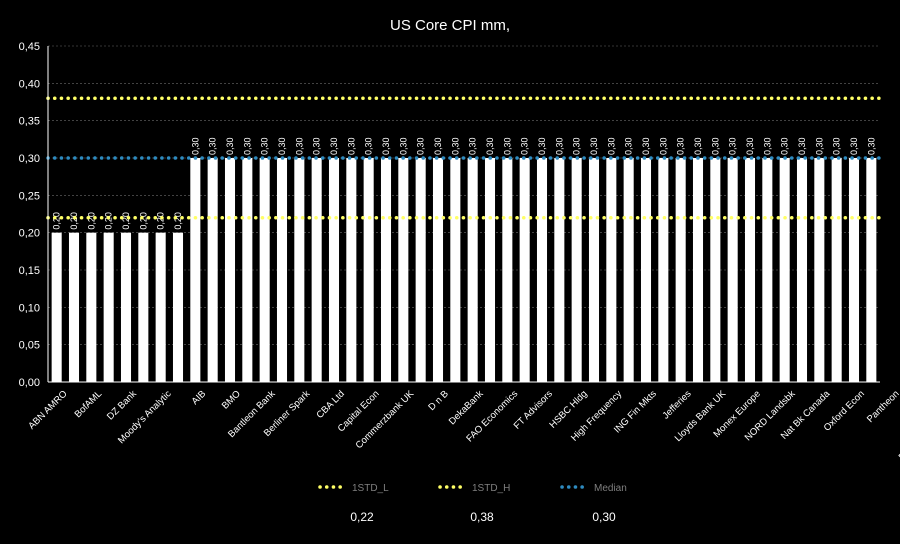 The width and height of the screenshot is (900, 544). What do you see at coordinates (47, 409) in the screenshot?
I see `x-tick-label: ABN AMRO` at bounding box center [47, 409].